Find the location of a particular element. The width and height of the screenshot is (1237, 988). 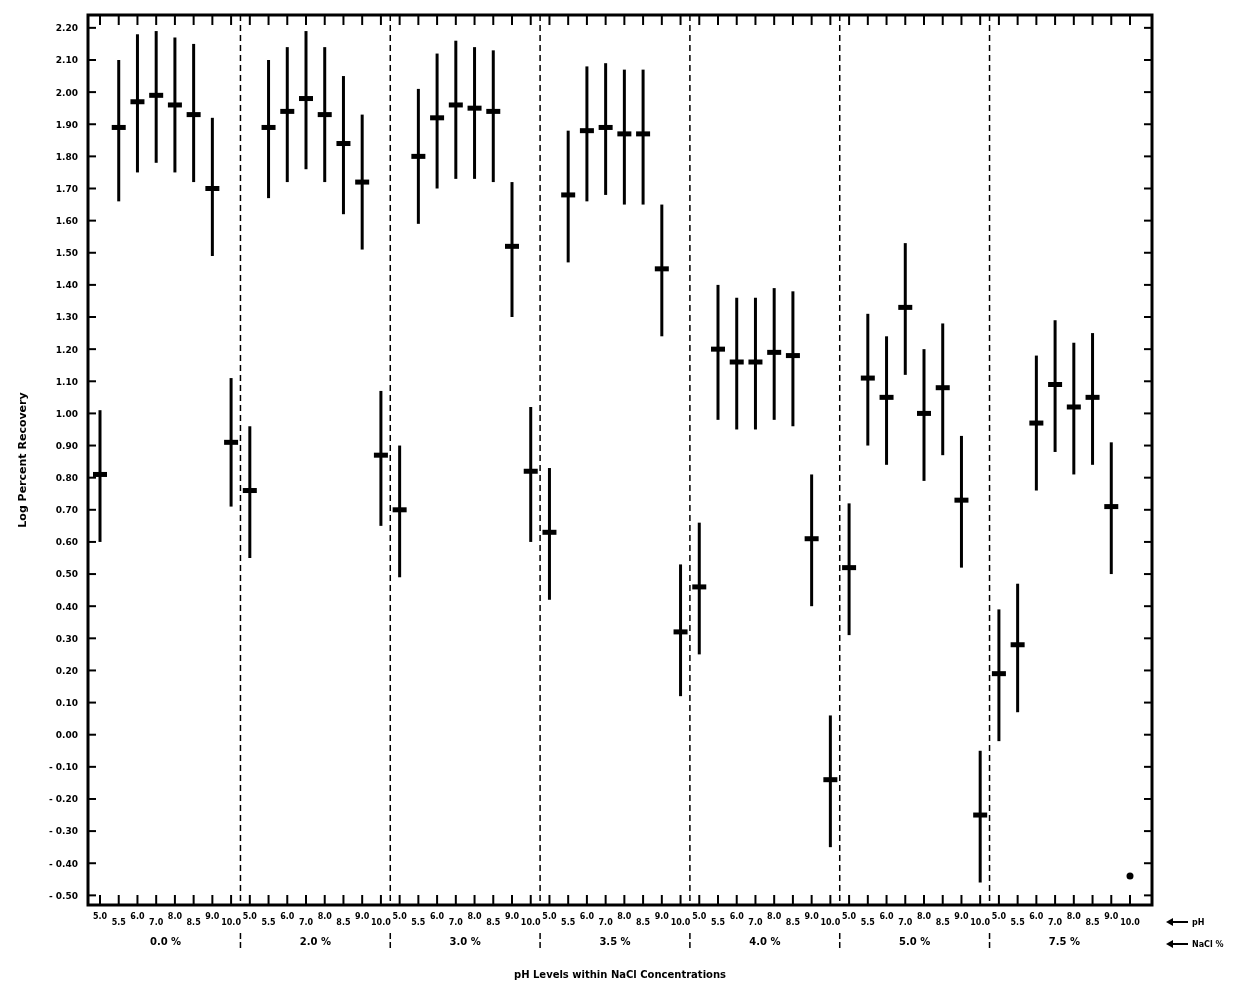

text: 2.0 % is located at coordinates (315, 941).